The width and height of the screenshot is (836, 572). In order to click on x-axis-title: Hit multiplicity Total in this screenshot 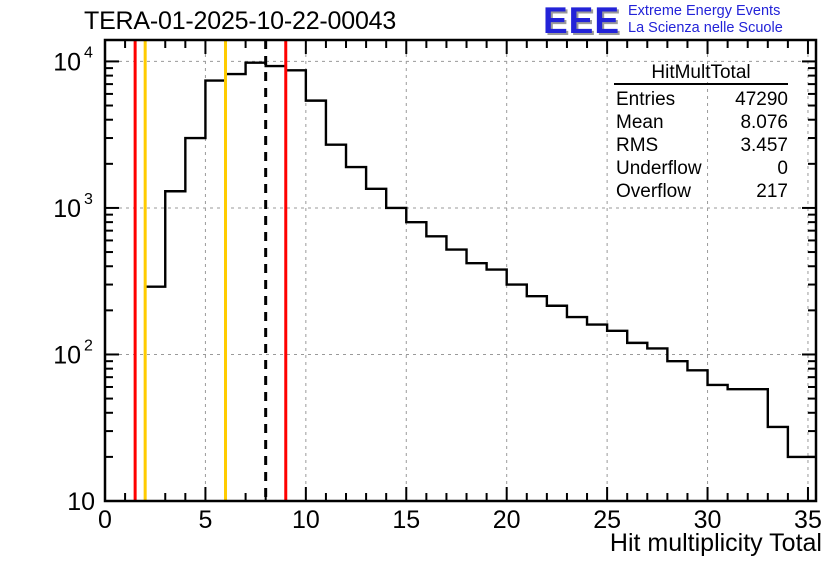, I will do `click(715, 543)`.